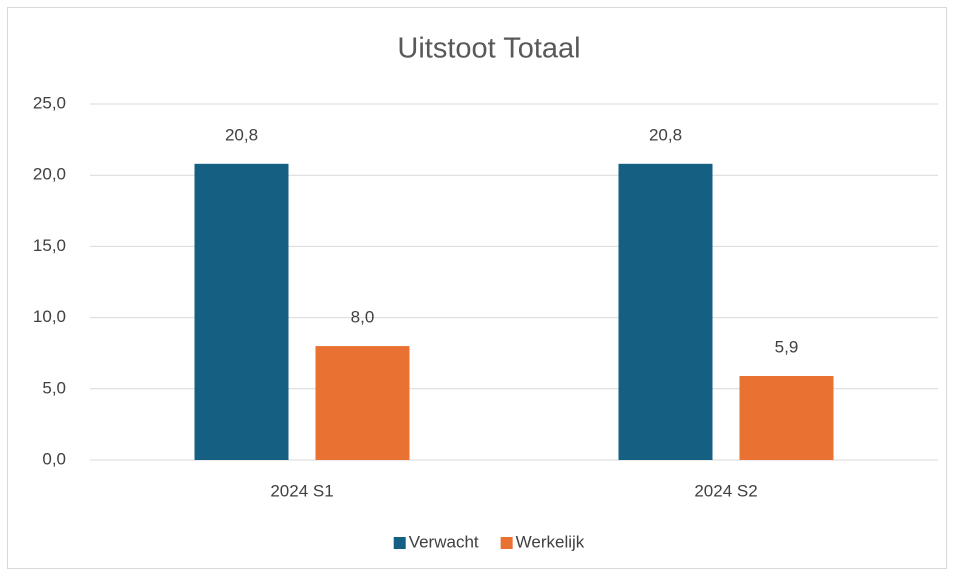 This screenshot has height=576, width=954. I want to click on x-tick-label: 2024 S1, so click(301, 490).